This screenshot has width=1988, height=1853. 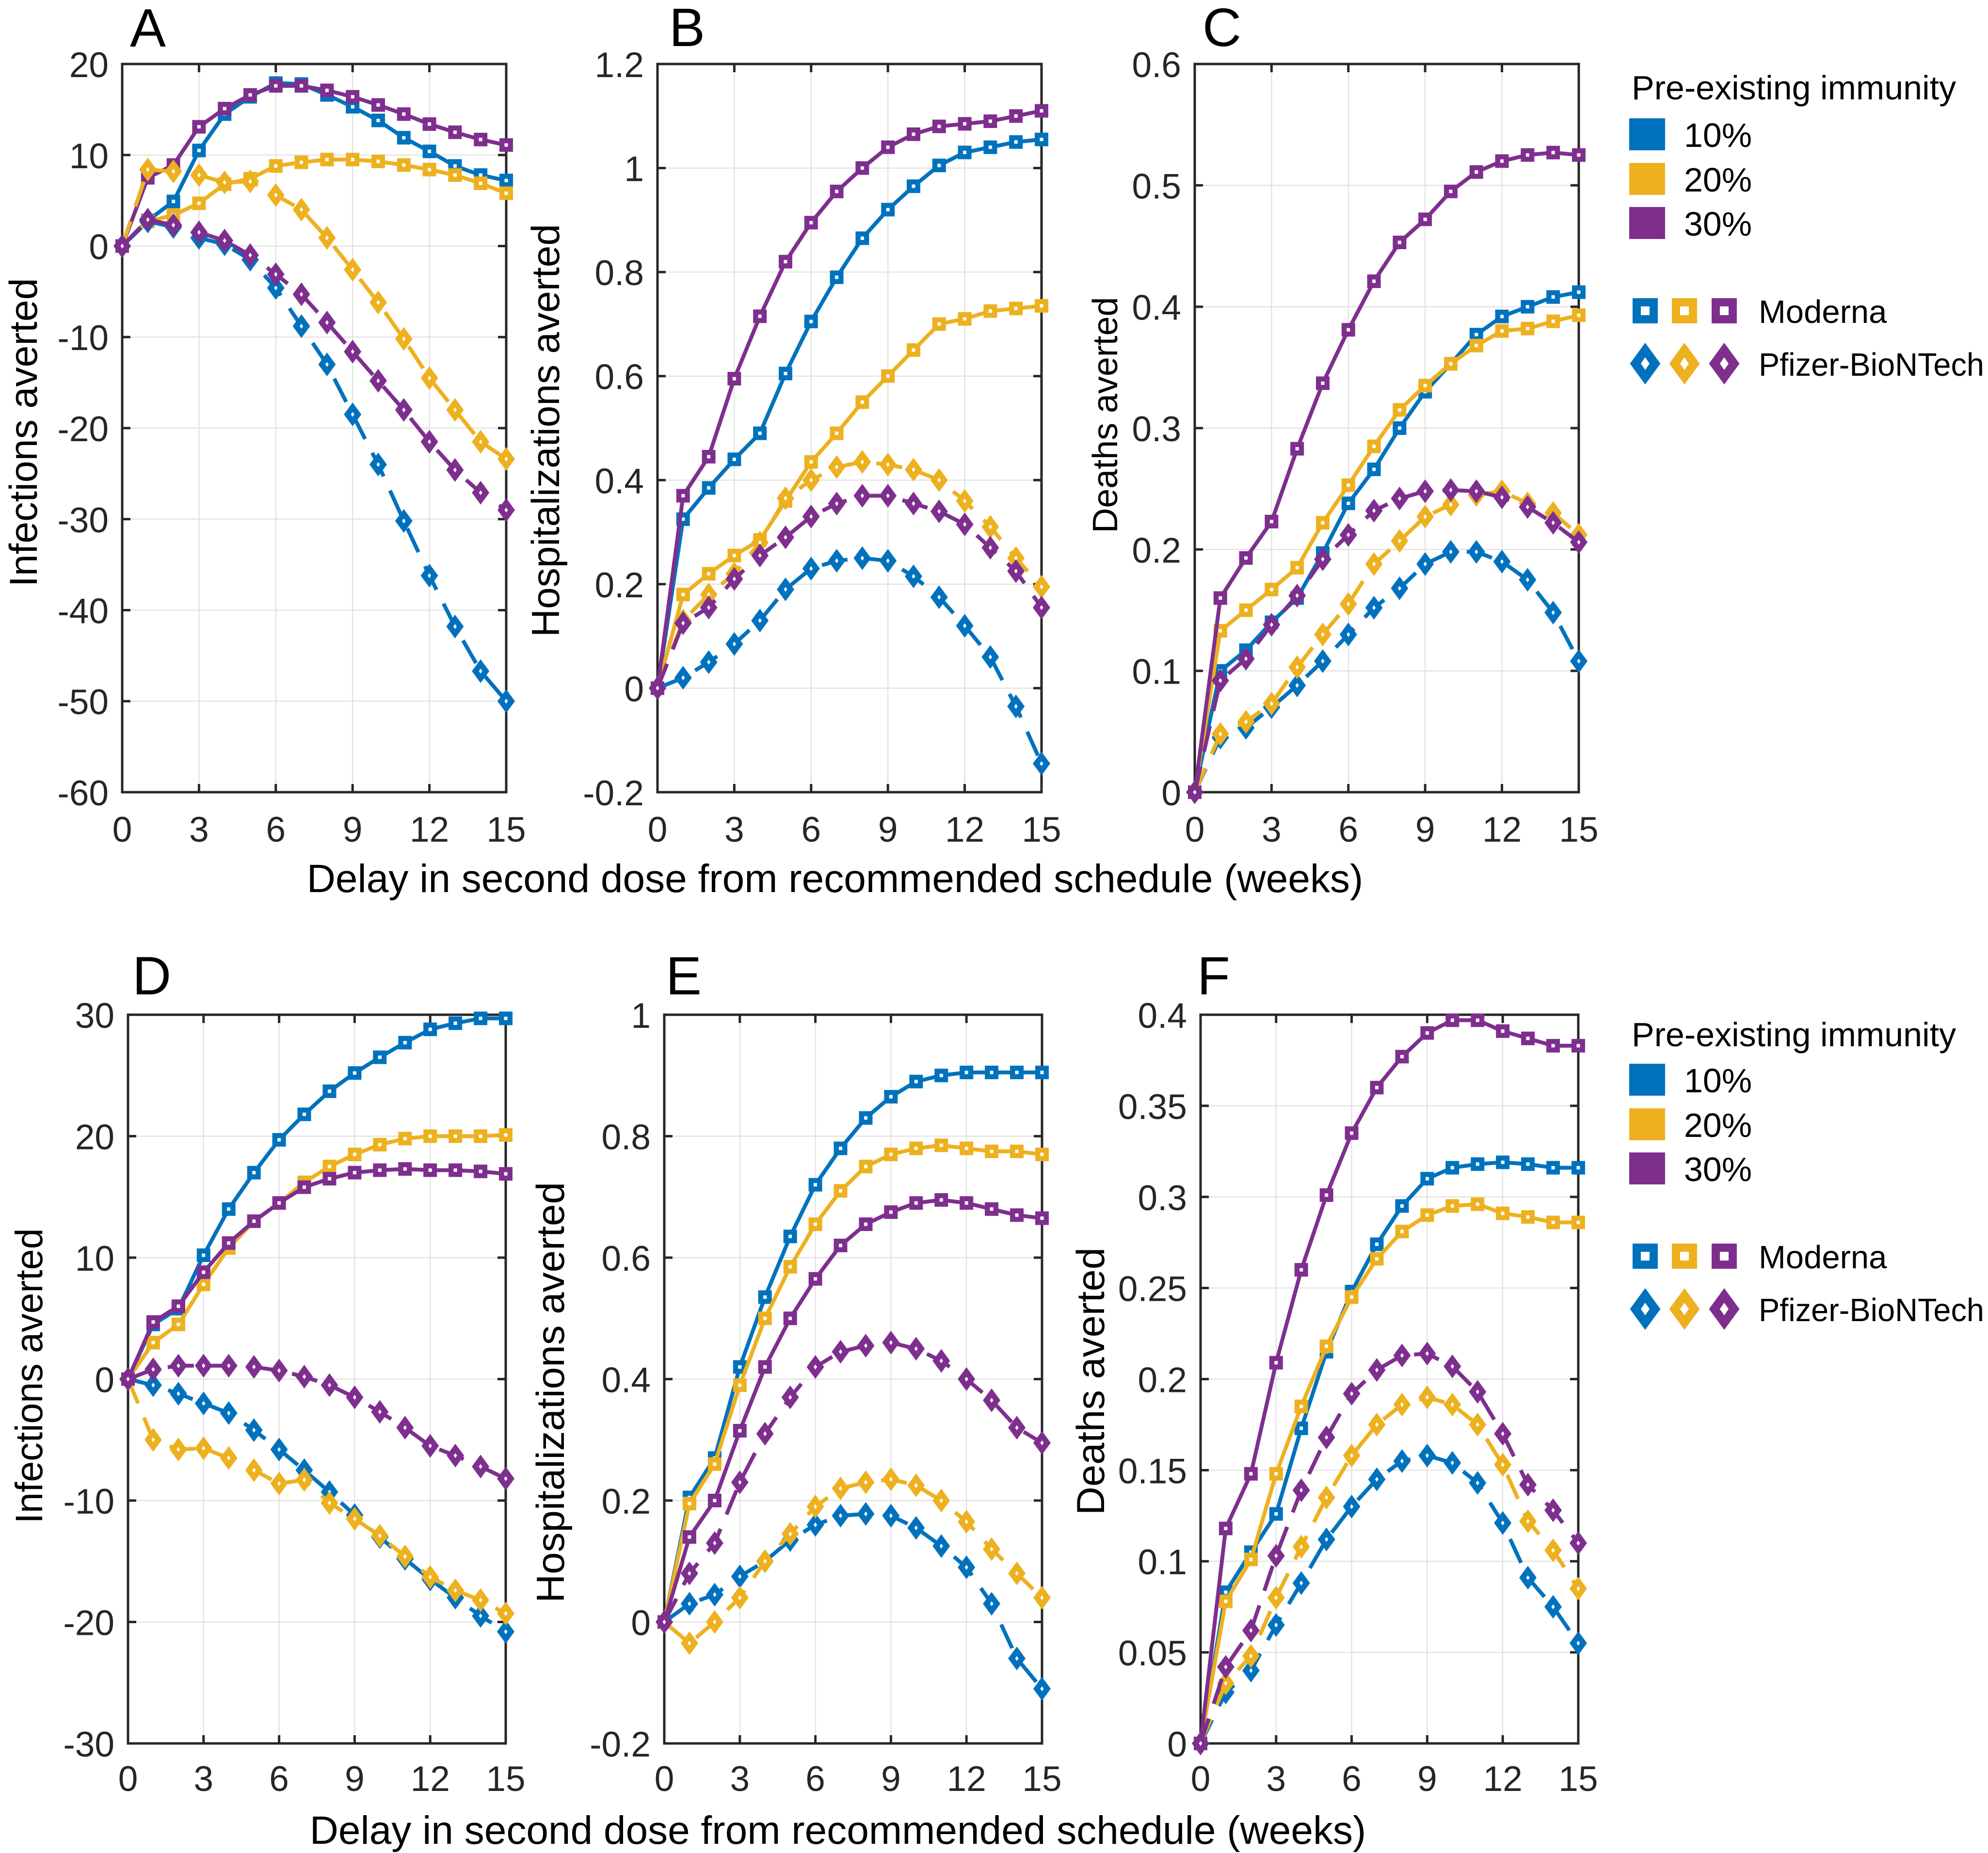 What do you see at coordinates (148, 29) in the screenshot?
I see `svg-text: A` at bounding box center [148, 29].